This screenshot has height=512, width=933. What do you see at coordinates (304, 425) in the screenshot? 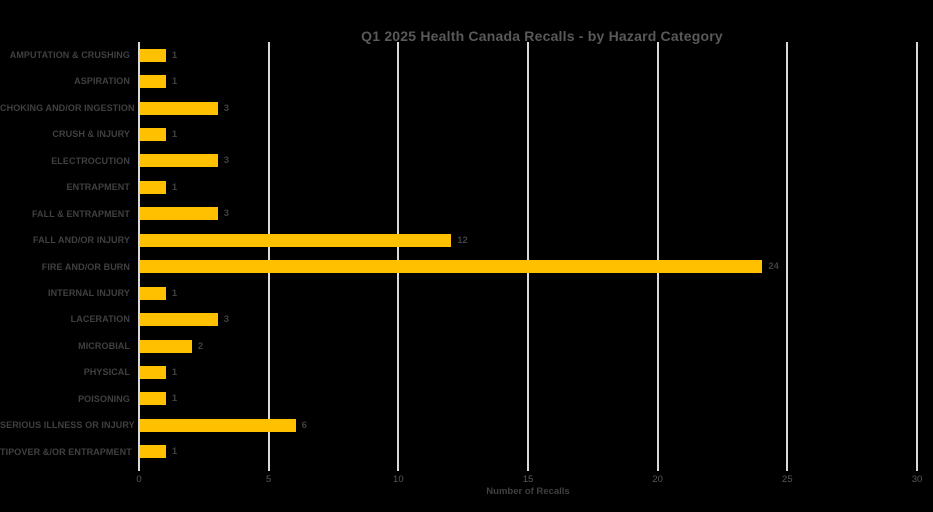
I see `value-label: 6` at bounding box center [304, 425].